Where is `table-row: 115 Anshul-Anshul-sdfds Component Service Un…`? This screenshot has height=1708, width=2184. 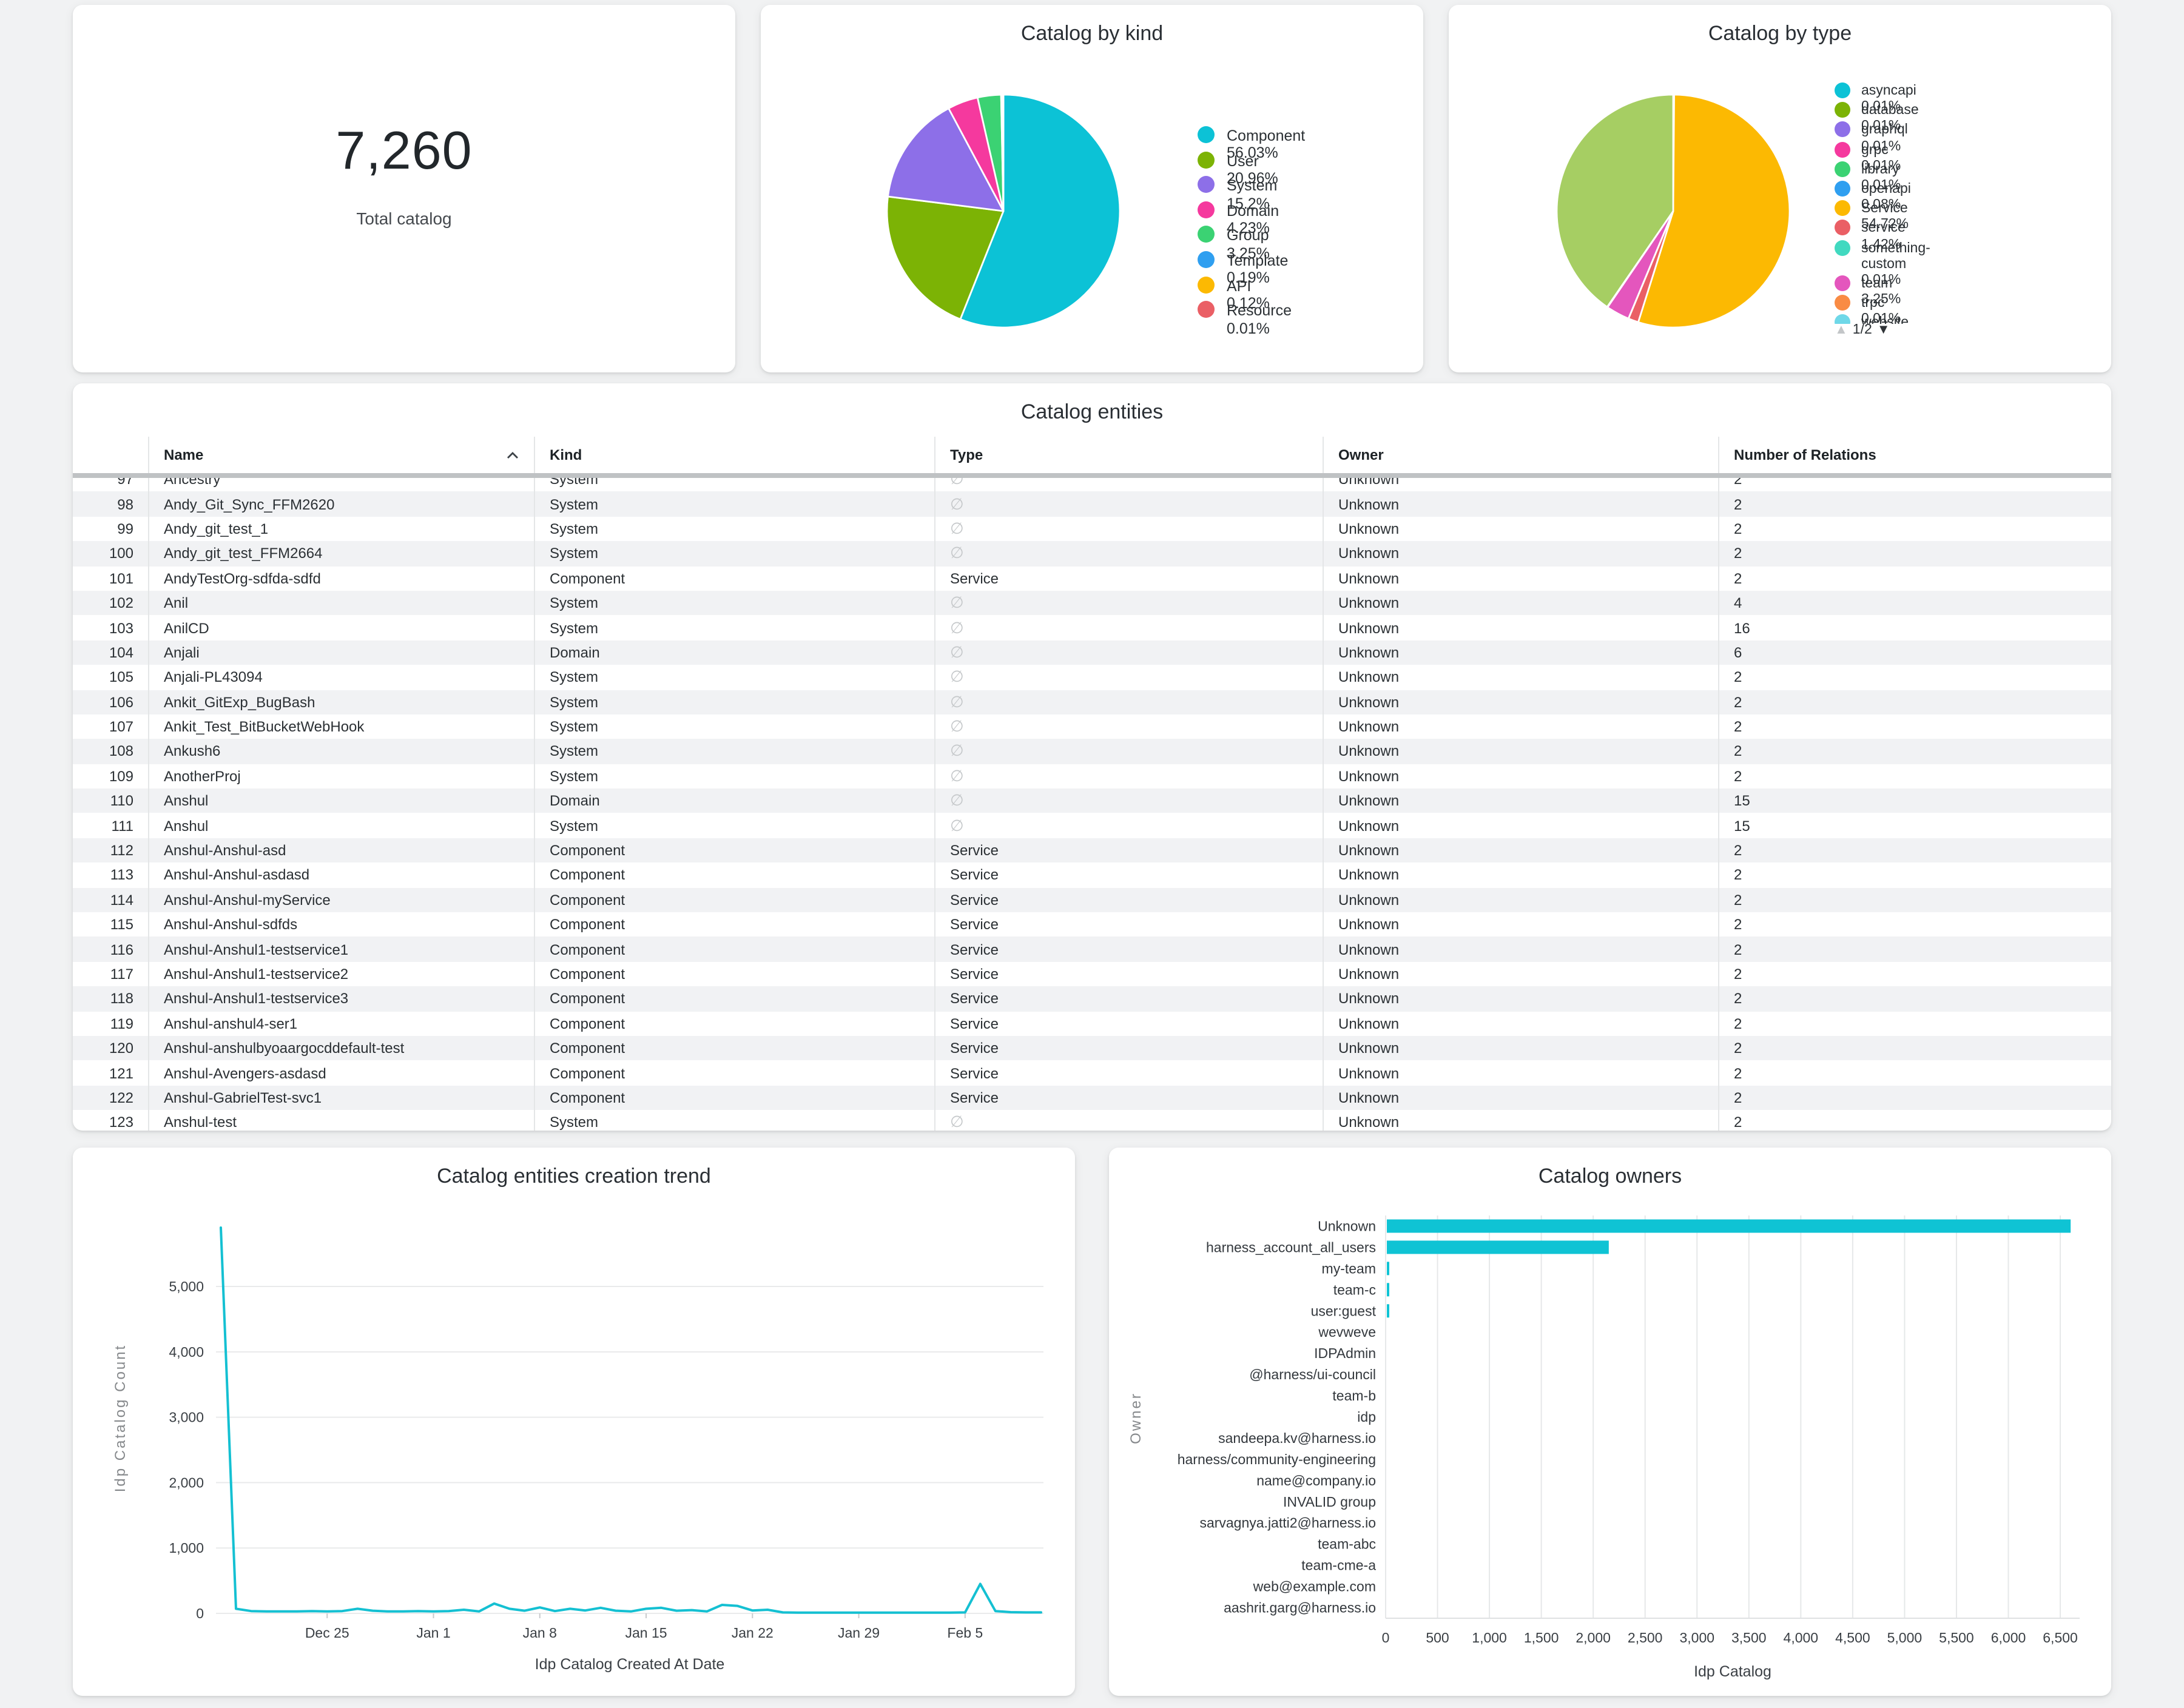 table-row: 115 Anshul-Anshul-sdfds Component Service Un… is located at coordinates (1092, 925).